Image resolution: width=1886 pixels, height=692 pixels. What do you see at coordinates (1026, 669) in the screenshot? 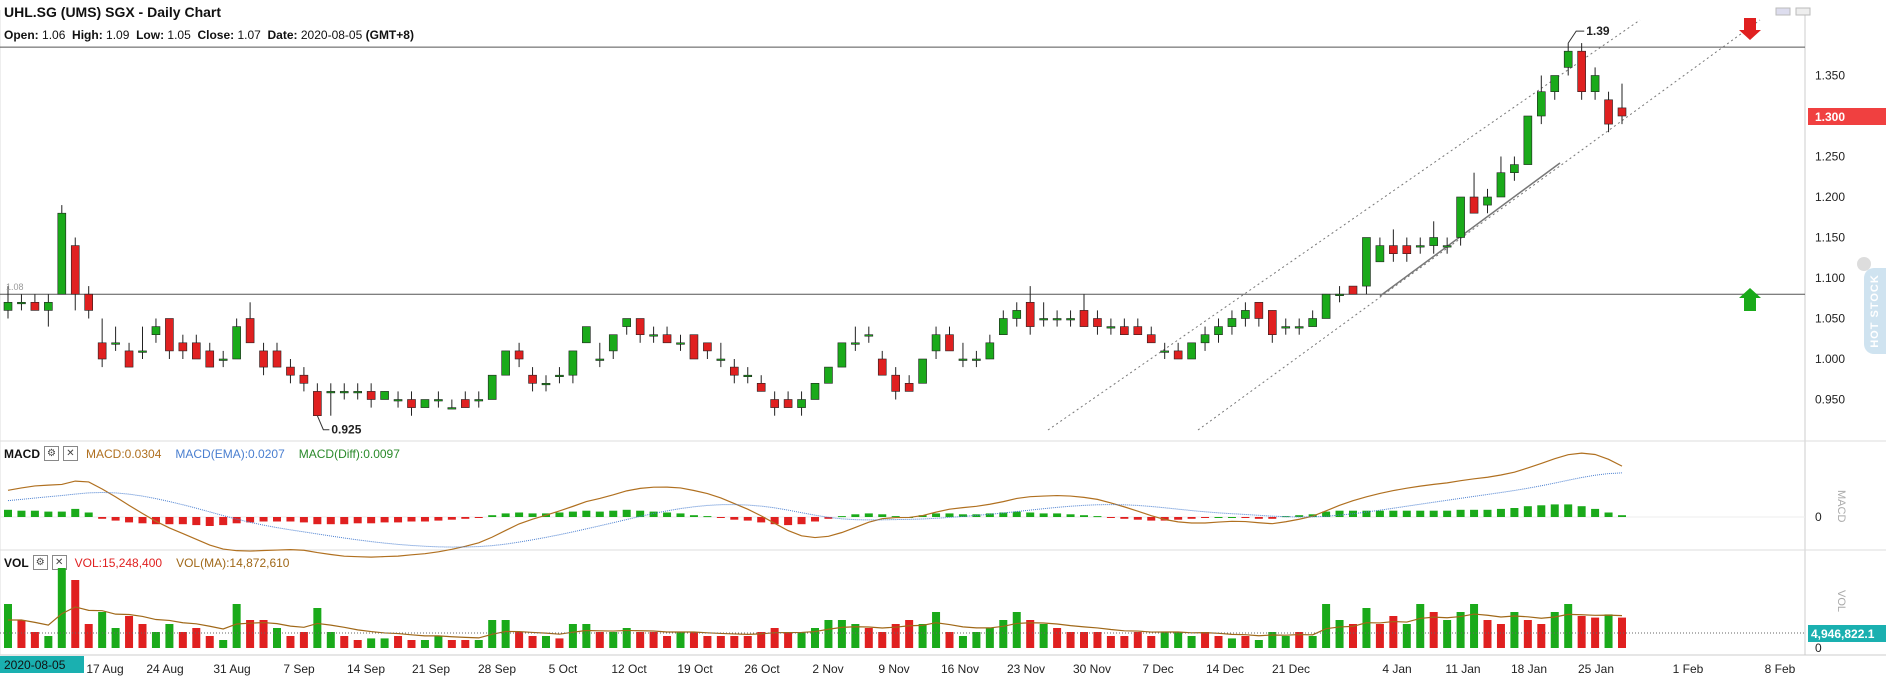
I see `x-tick-label: 23 Nov` at bounding box center [1026, 669].